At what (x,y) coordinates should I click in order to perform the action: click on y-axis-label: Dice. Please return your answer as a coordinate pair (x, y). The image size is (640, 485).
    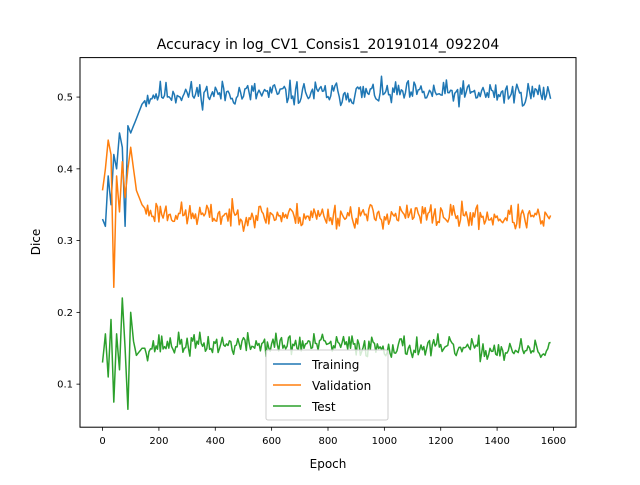
    Looking at the image, I should click on (36, 242).